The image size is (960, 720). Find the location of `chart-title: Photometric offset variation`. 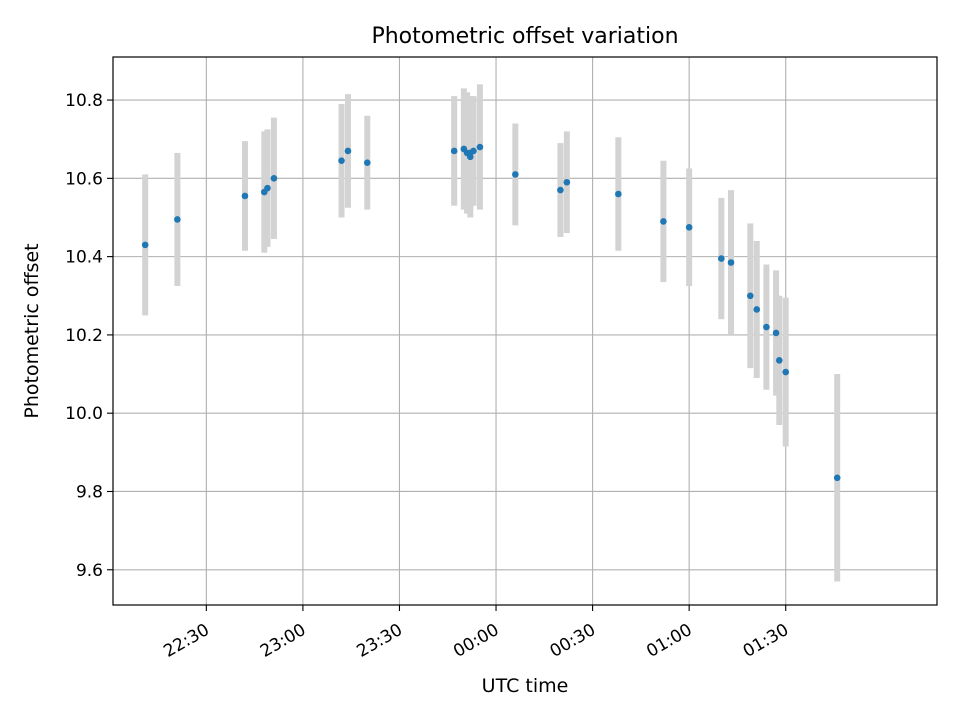

chart-title: Photometric offset variation is located at coordinates (524, 36).